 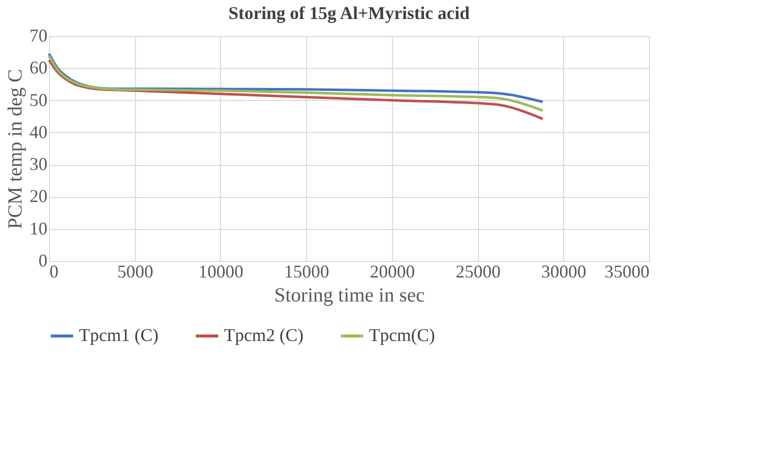 I want to click on chart-title: Storing of 15g Al+Myristic acid, so click(x=349, y=13).